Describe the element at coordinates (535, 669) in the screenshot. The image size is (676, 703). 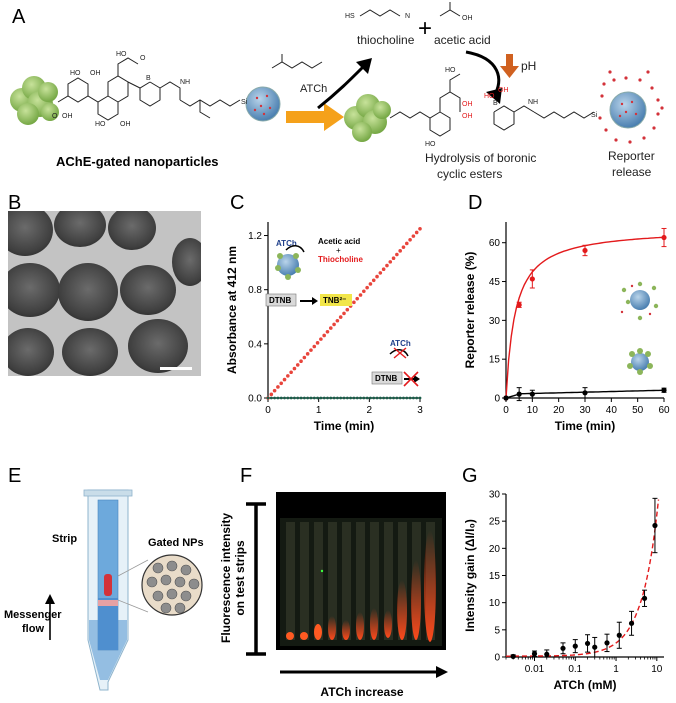
I see `chart-g-x-tick-label: 0.01` at that location.